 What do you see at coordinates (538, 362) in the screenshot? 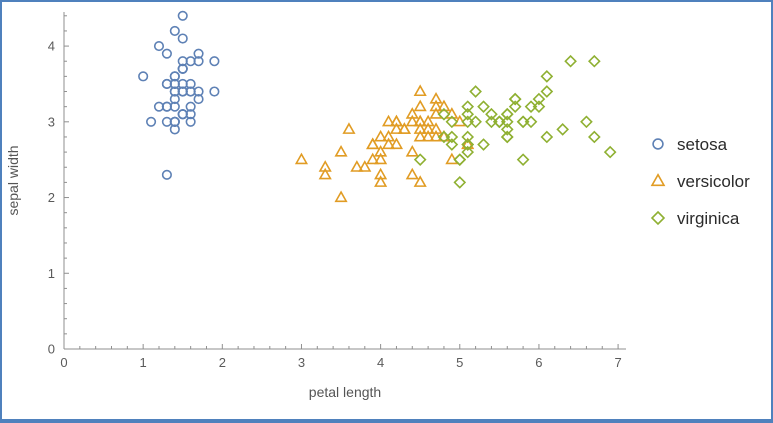
I see `svg-text: 6` at bounding box center [538, 362].